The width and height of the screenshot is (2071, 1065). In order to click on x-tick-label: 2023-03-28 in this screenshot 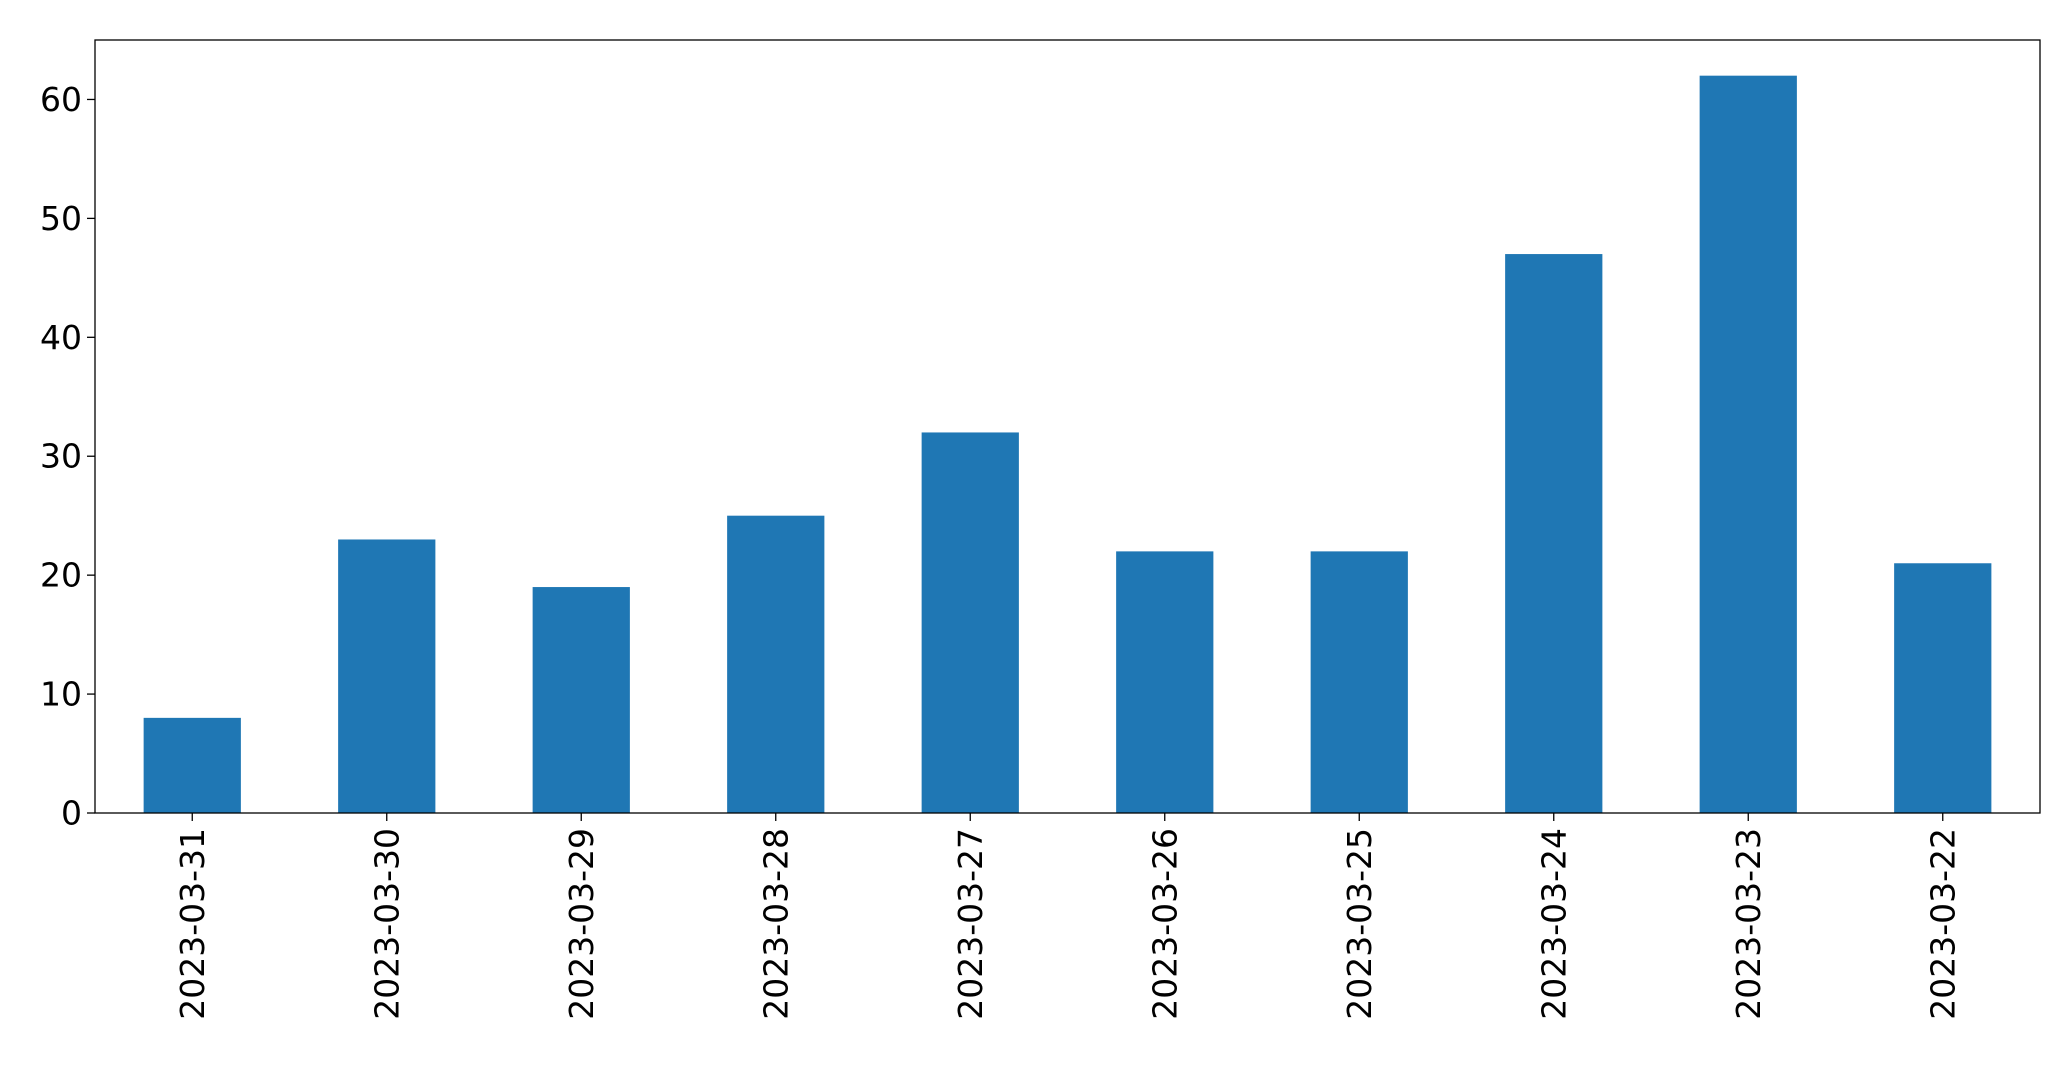, I will do `click(775, 924)`.